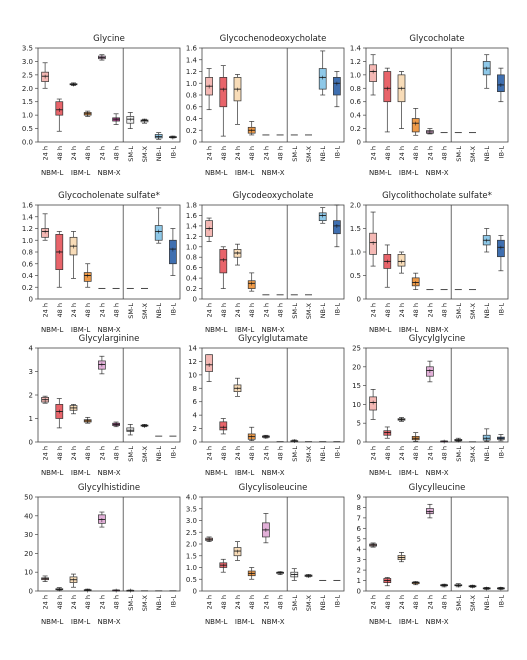 The width and height of the screenshot is (527, 660). What do you see at coordinates (355, 62) in the screenshot?
I see `y-tick-label: 1.2` at bounding box center [355, 62].